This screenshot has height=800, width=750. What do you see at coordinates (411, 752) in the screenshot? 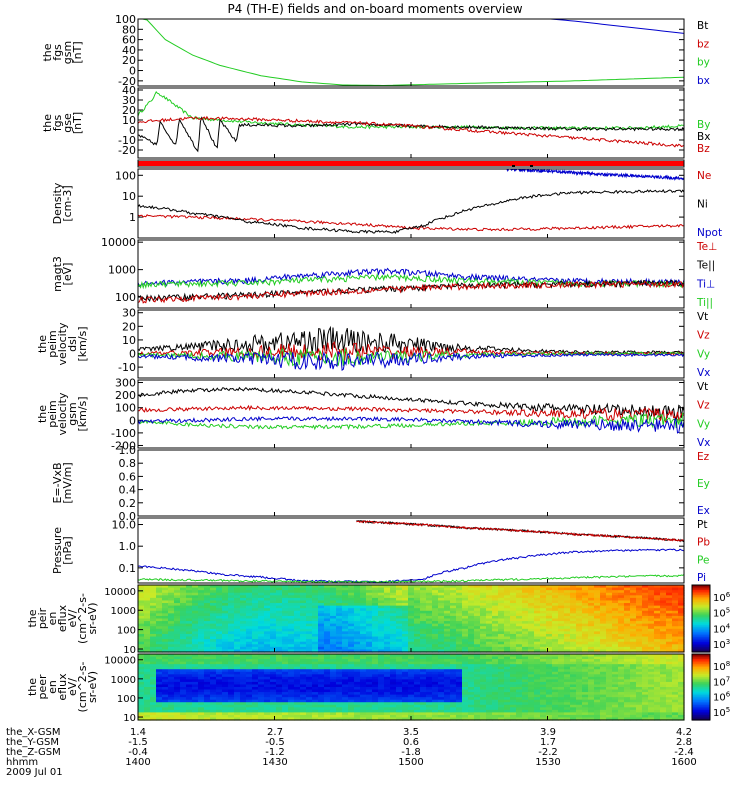
I see `footer-value: -1.8` at bounding box center [411, 752].